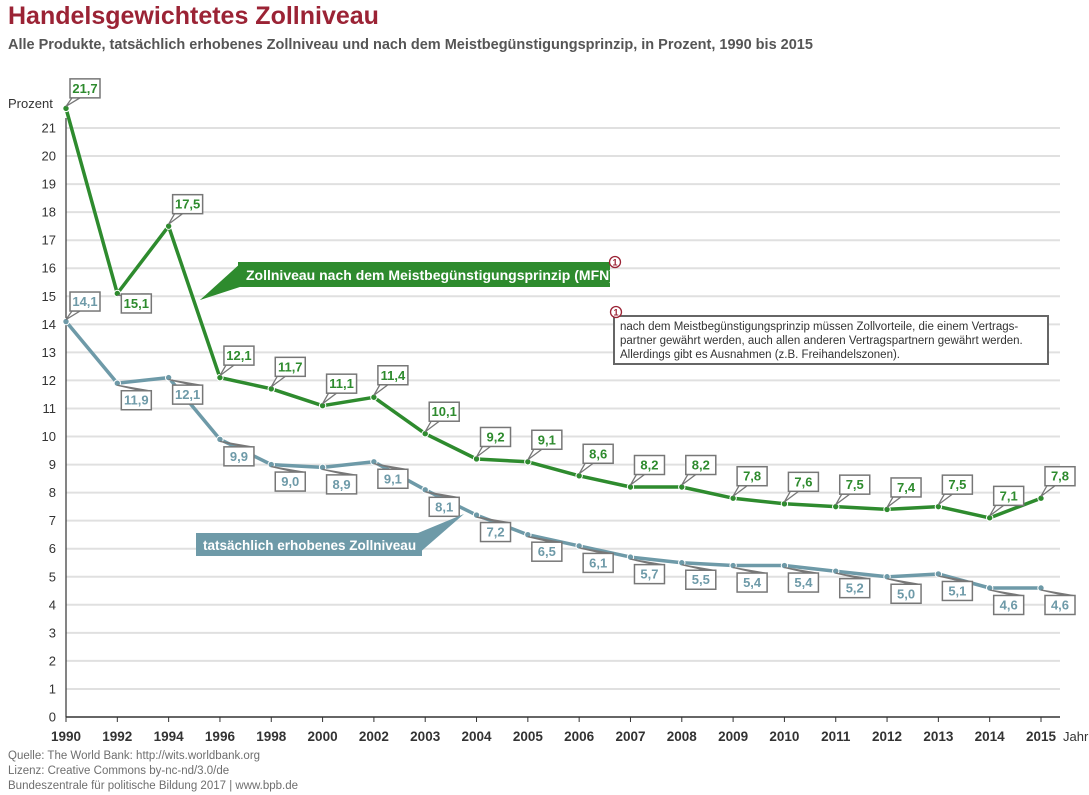  I want to click on data-label-text: 12,1, so click(187, 394).